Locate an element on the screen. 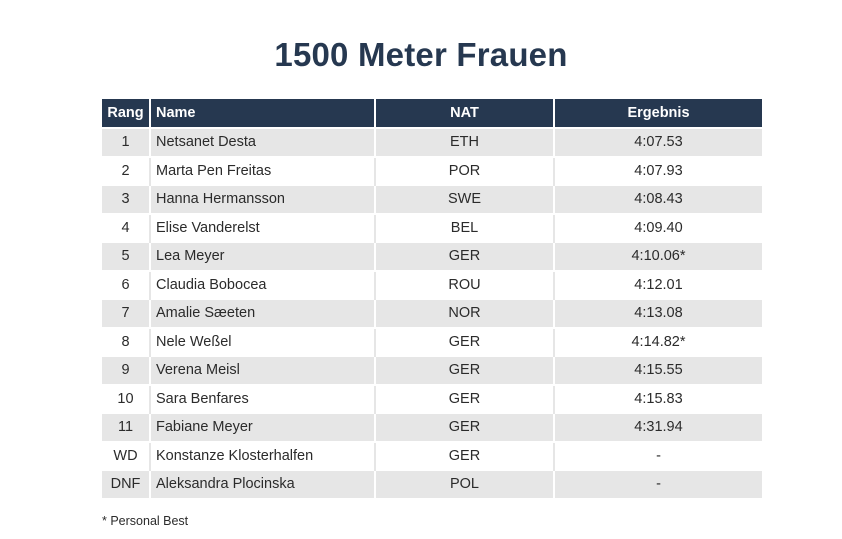  table-row: 7 Amalie Sæeten NOR 4:13.08 is located at coordinates (432, 313).